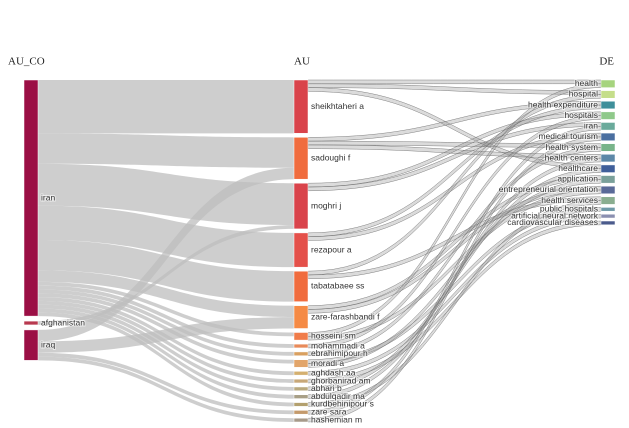 This screenshot has height=428, width=629. What do you see at coordinates (572, 147) in the screenshot?
I see `node-label: health system` at bounding box center [572, 147].